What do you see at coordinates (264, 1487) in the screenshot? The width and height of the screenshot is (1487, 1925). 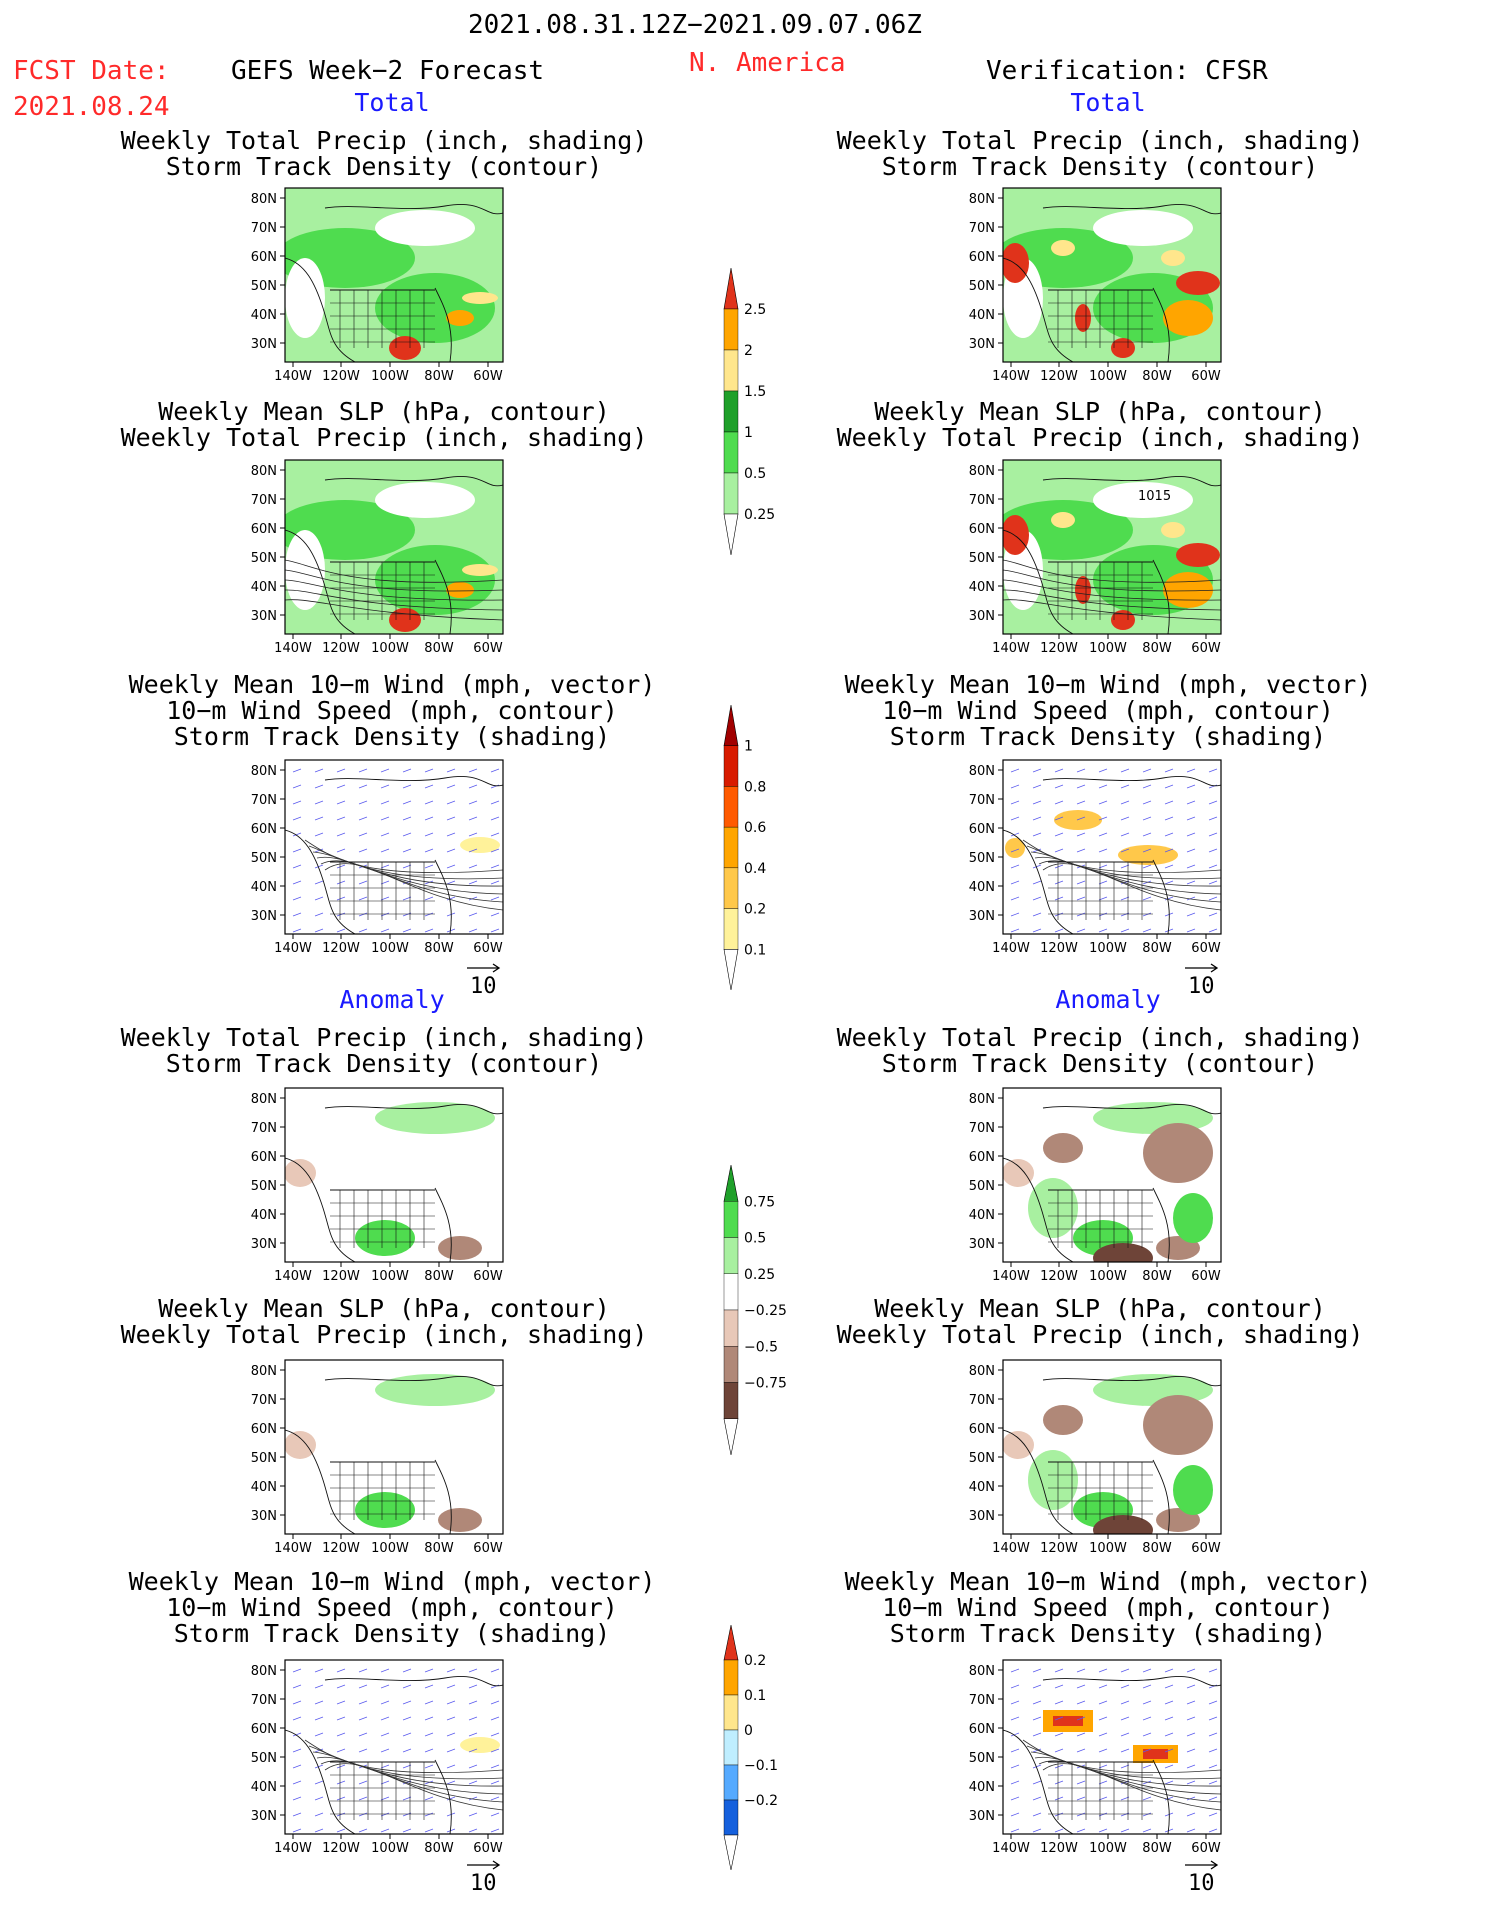 I see `lat-label: 40N` at bounding box center [264, 1487].